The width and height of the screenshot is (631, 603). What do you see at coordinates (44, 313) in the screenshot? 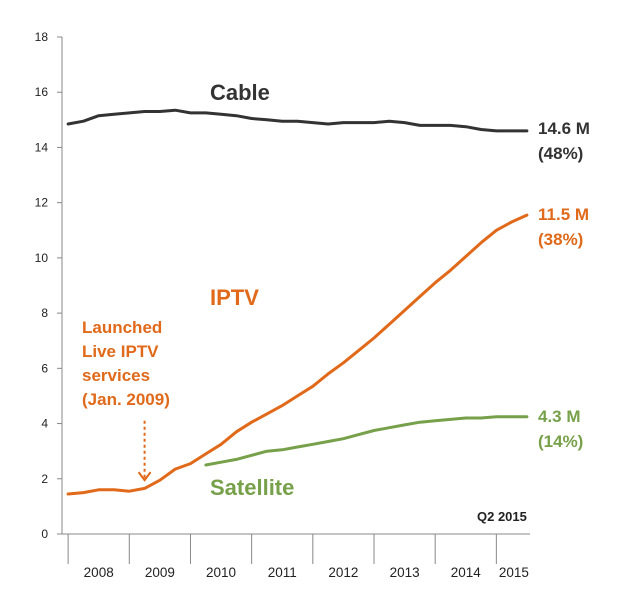
I see `y-tick-label: 8` at bounding box center [44, 313].